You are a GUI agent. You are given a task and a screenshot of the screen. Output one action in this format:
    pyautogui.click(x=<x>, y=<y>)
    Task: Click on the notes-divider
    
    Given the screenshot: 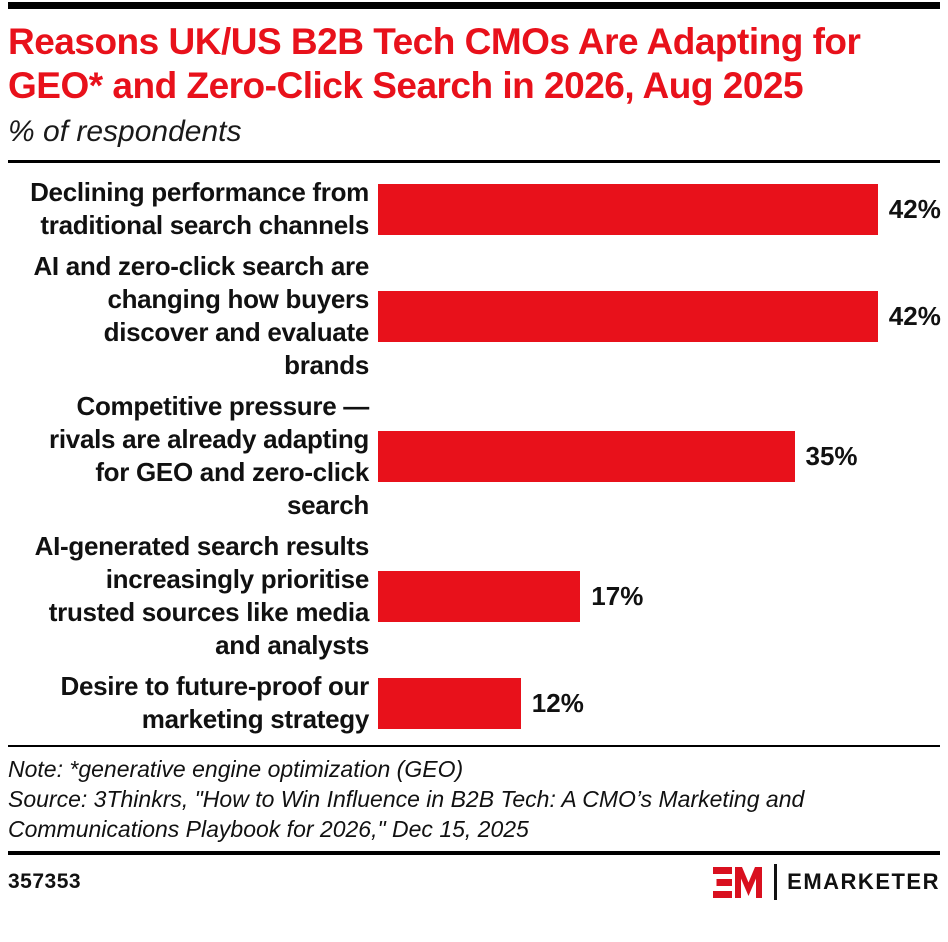 What is the action you would take?
    pyautogui.click(x=474, y=746)
    